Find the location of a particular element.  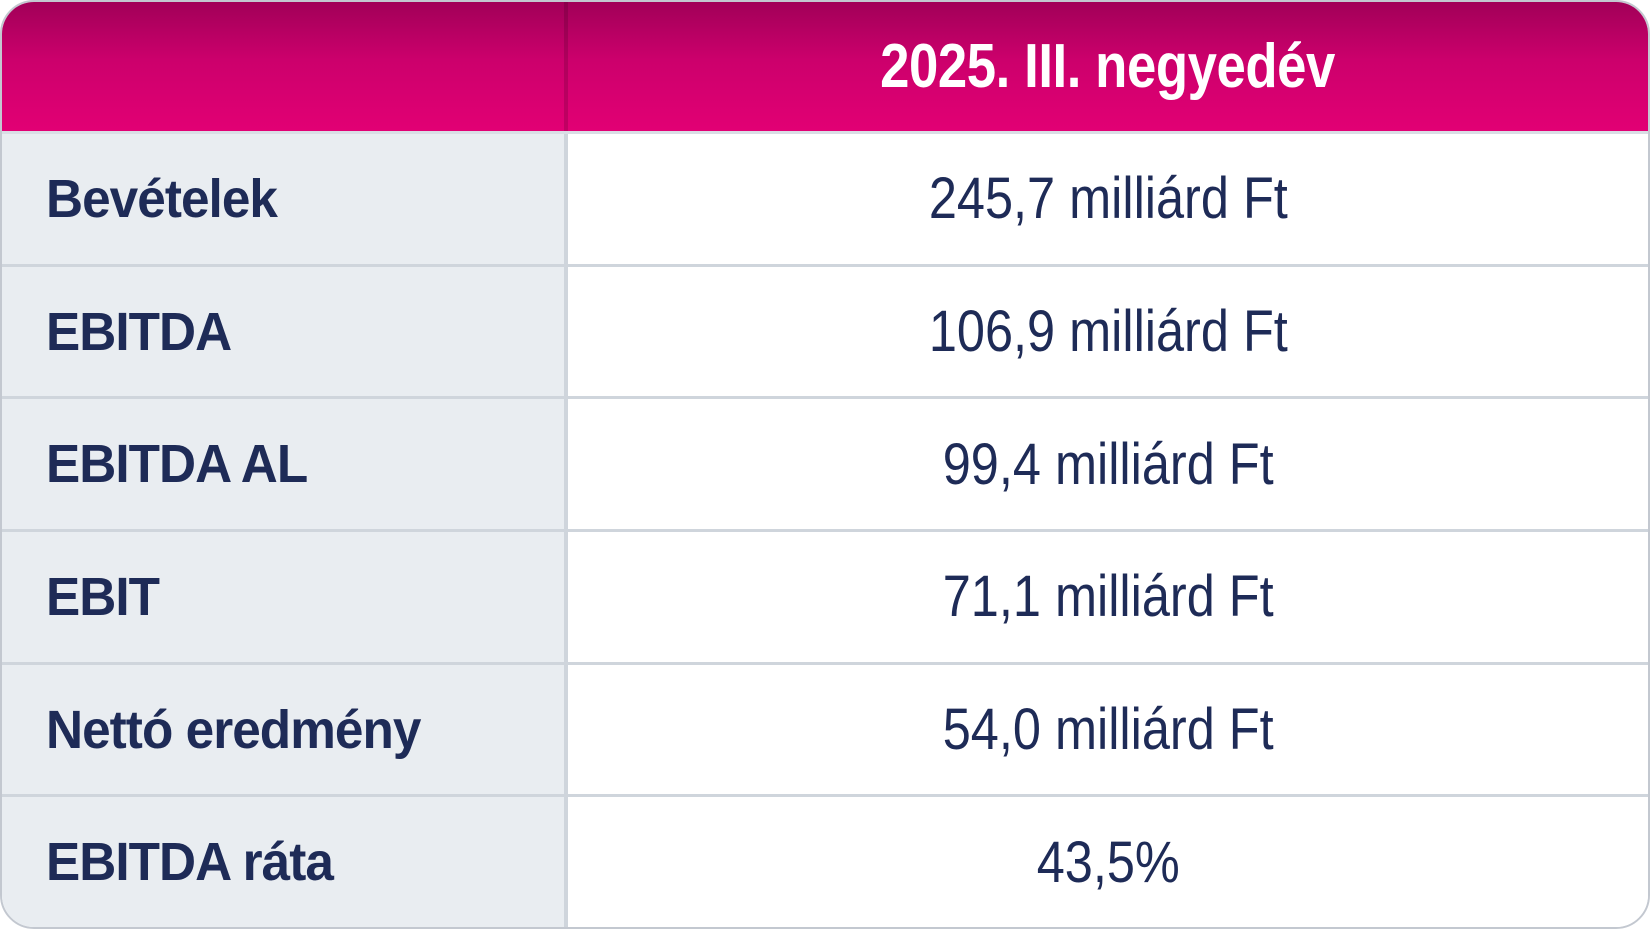

table-header-row: 2025. III. negyedév is located at coordinates (825, 66).